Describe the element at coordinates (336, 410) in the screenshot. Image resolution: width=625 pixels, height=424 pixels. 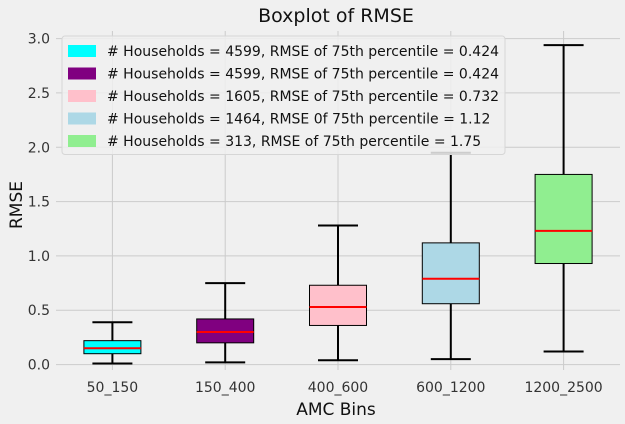
I see `x-axis-title: AMC Bins` at that location.